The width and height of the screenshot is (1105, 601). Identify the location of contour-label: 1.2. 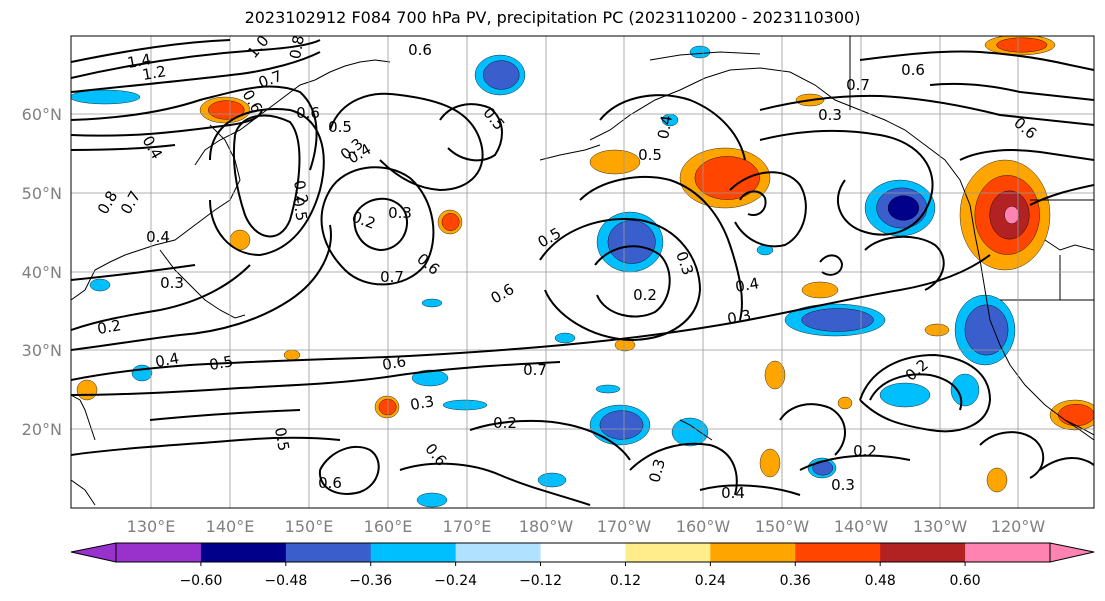
(154, 73).